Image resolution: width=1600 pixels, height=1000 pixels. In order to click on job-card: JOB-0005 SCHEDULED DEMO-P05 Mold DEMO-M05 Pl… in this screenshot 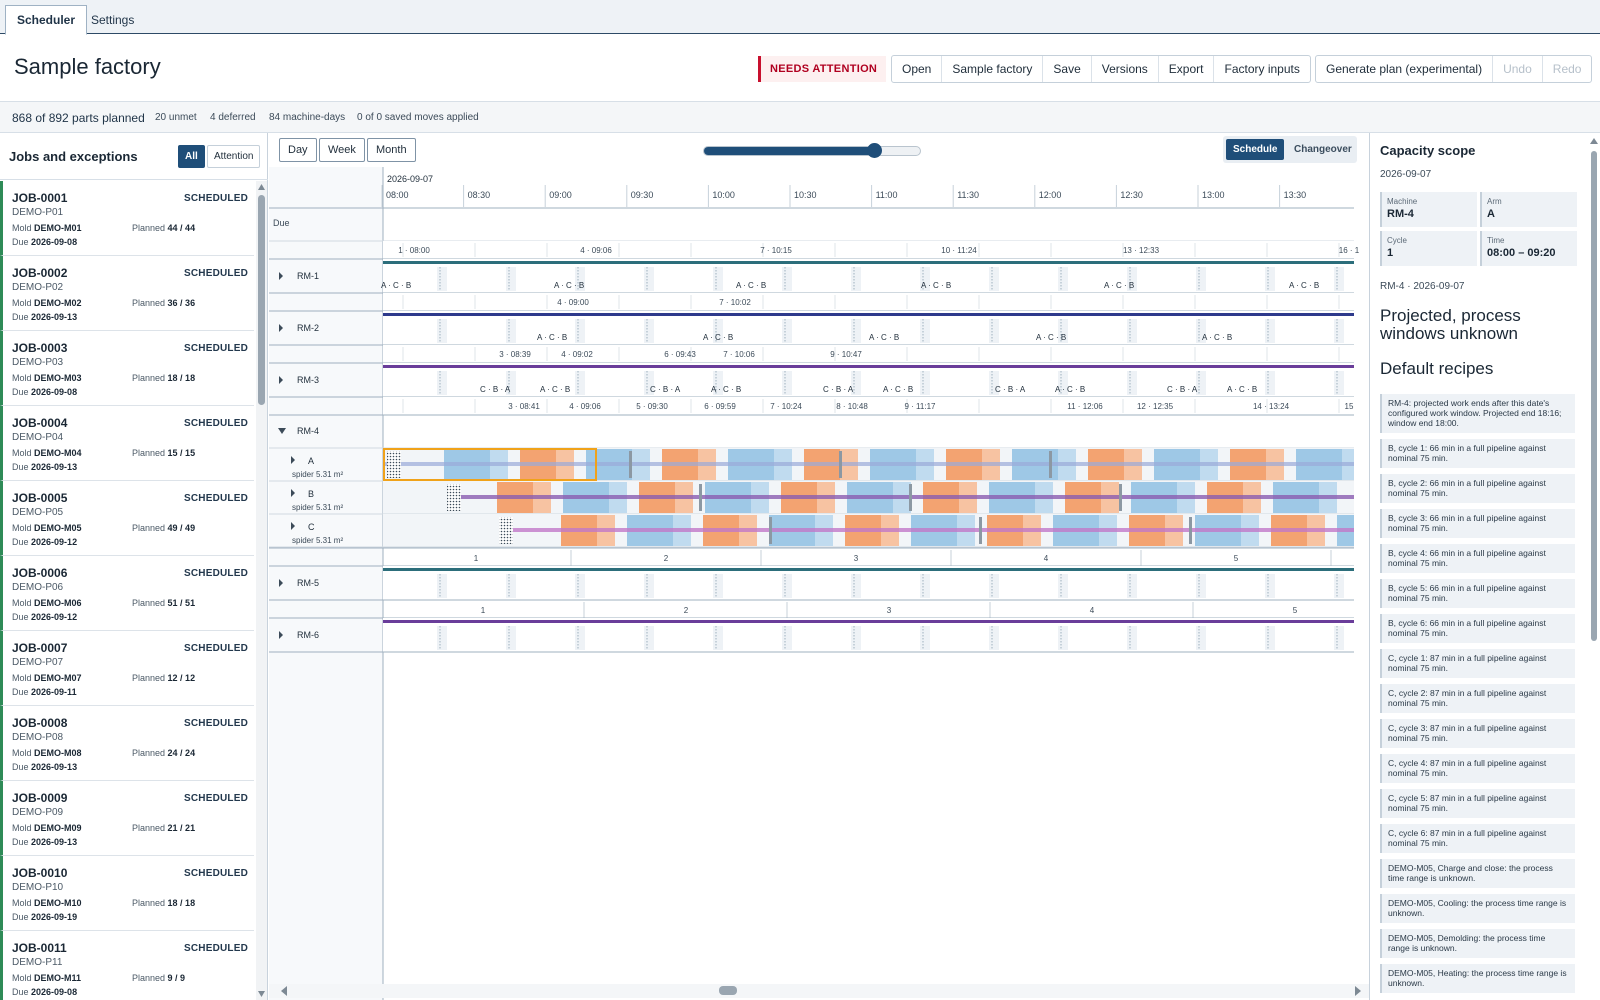, I will do `click(127, 518)`.